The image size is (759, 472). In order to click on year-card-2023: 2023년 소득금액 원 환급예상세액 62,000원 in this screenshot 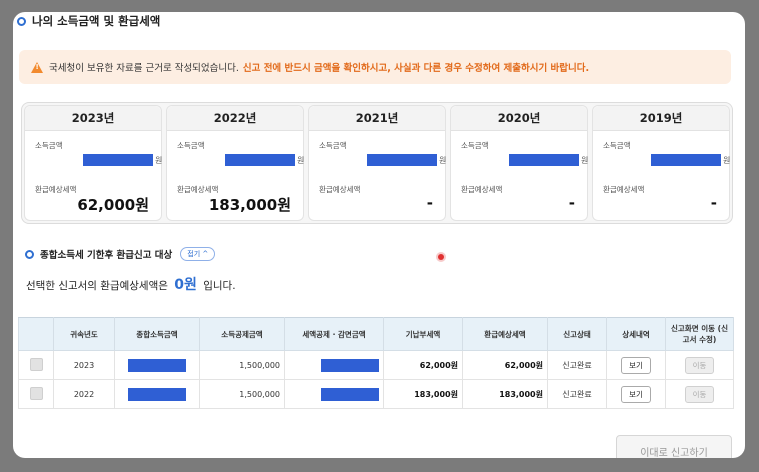, I will do `click(93, 163)`.